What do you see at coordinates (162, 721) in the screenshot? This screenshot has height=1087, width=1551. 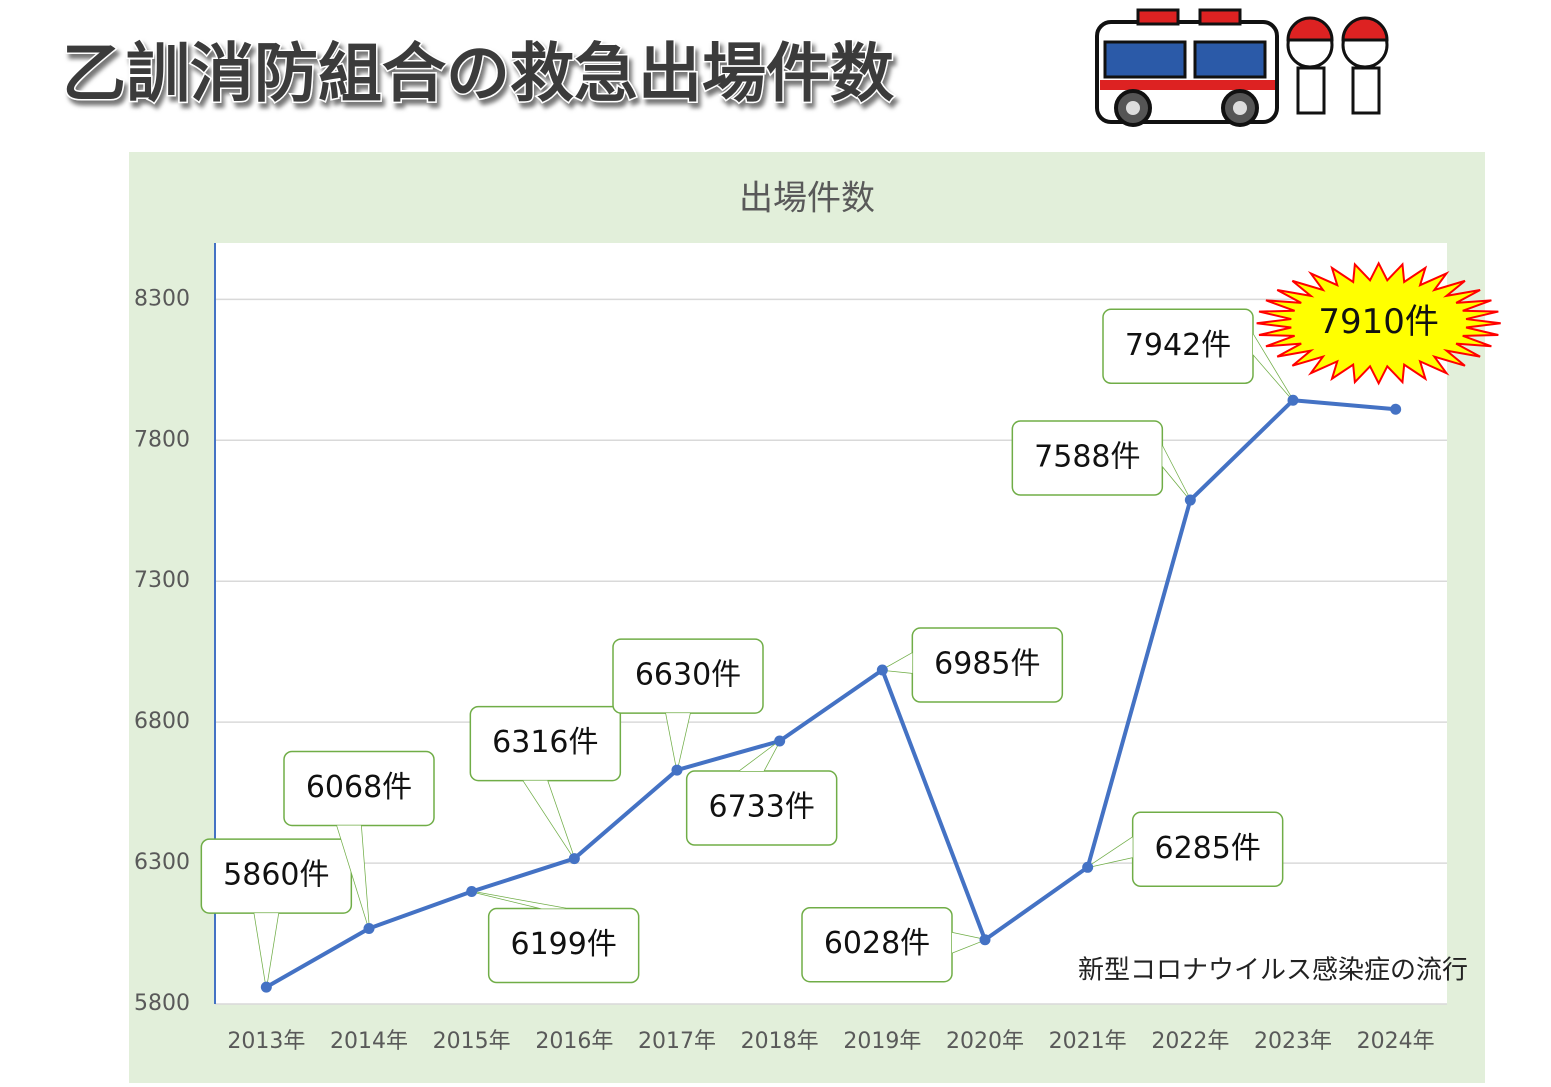 I see `y-tick-label: 6800` at bounding box center [162, 721].